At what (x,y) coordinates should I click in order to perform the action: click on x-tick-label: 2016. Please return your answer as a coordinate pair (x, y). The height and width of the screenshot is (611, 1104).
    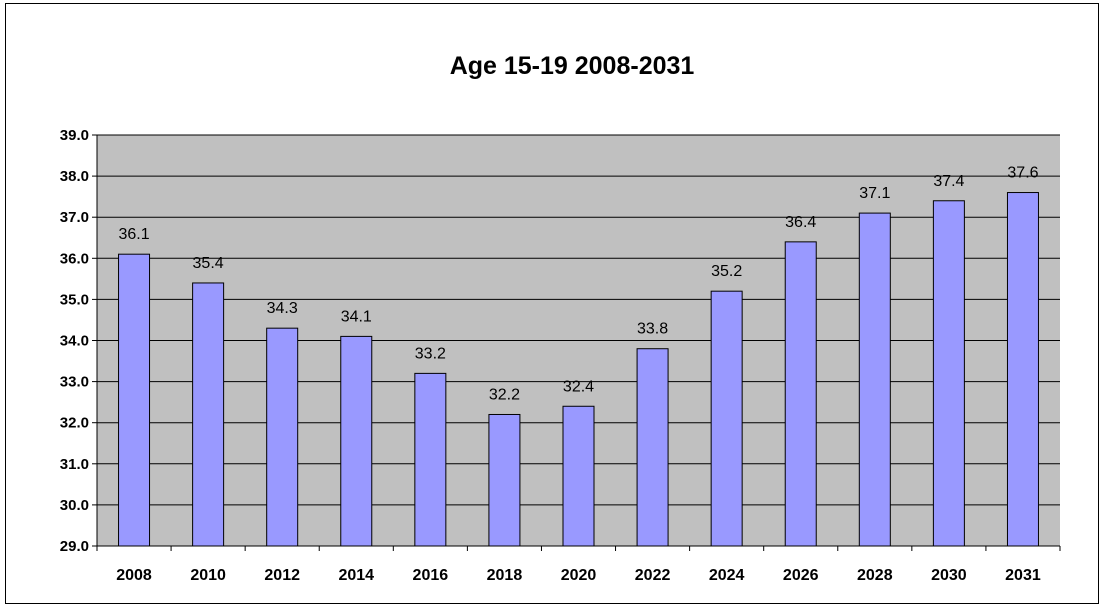
    Looking at the image, I should click on (431, 575).